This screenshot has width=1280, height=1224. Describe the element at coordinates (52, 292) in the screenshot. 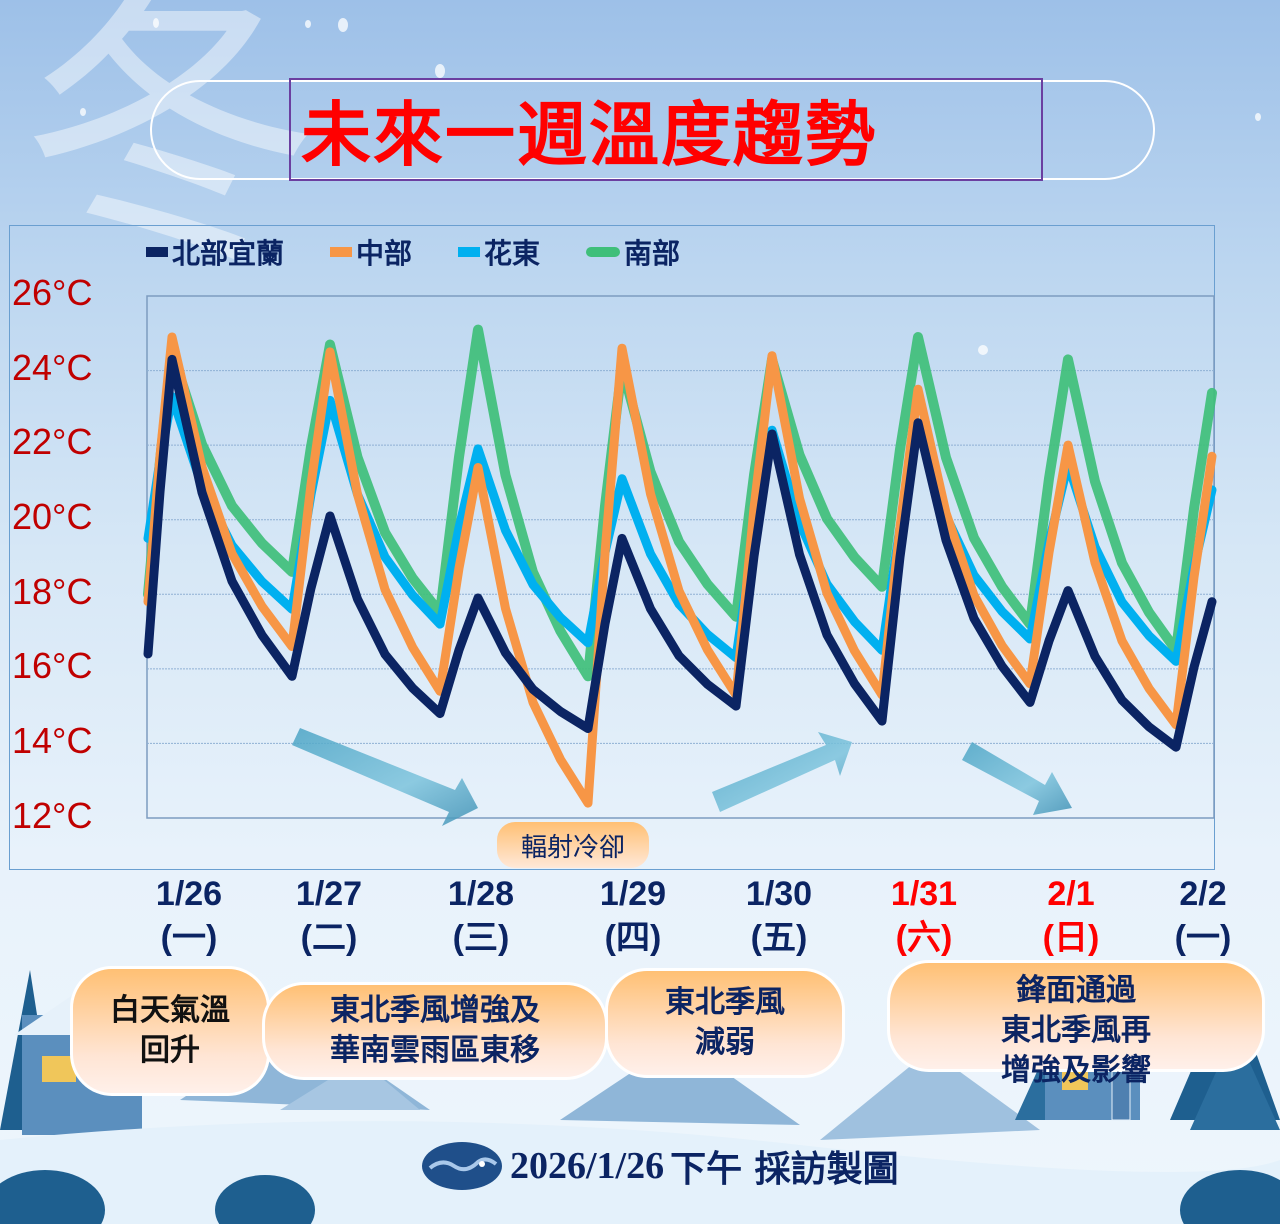

I see `y-tick: 26°C` at that location.